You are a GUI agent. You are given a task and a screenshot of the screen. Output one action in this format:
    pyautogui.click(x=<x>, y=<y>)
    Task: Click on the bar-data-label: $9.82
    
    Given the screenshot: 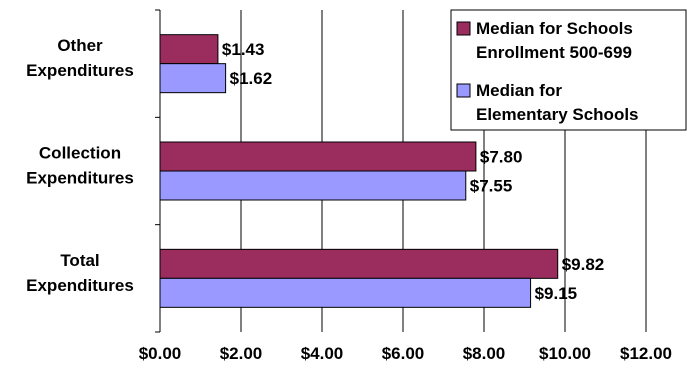 What is the action you would take?
    pyautogui.click(x=583, y=264)
    